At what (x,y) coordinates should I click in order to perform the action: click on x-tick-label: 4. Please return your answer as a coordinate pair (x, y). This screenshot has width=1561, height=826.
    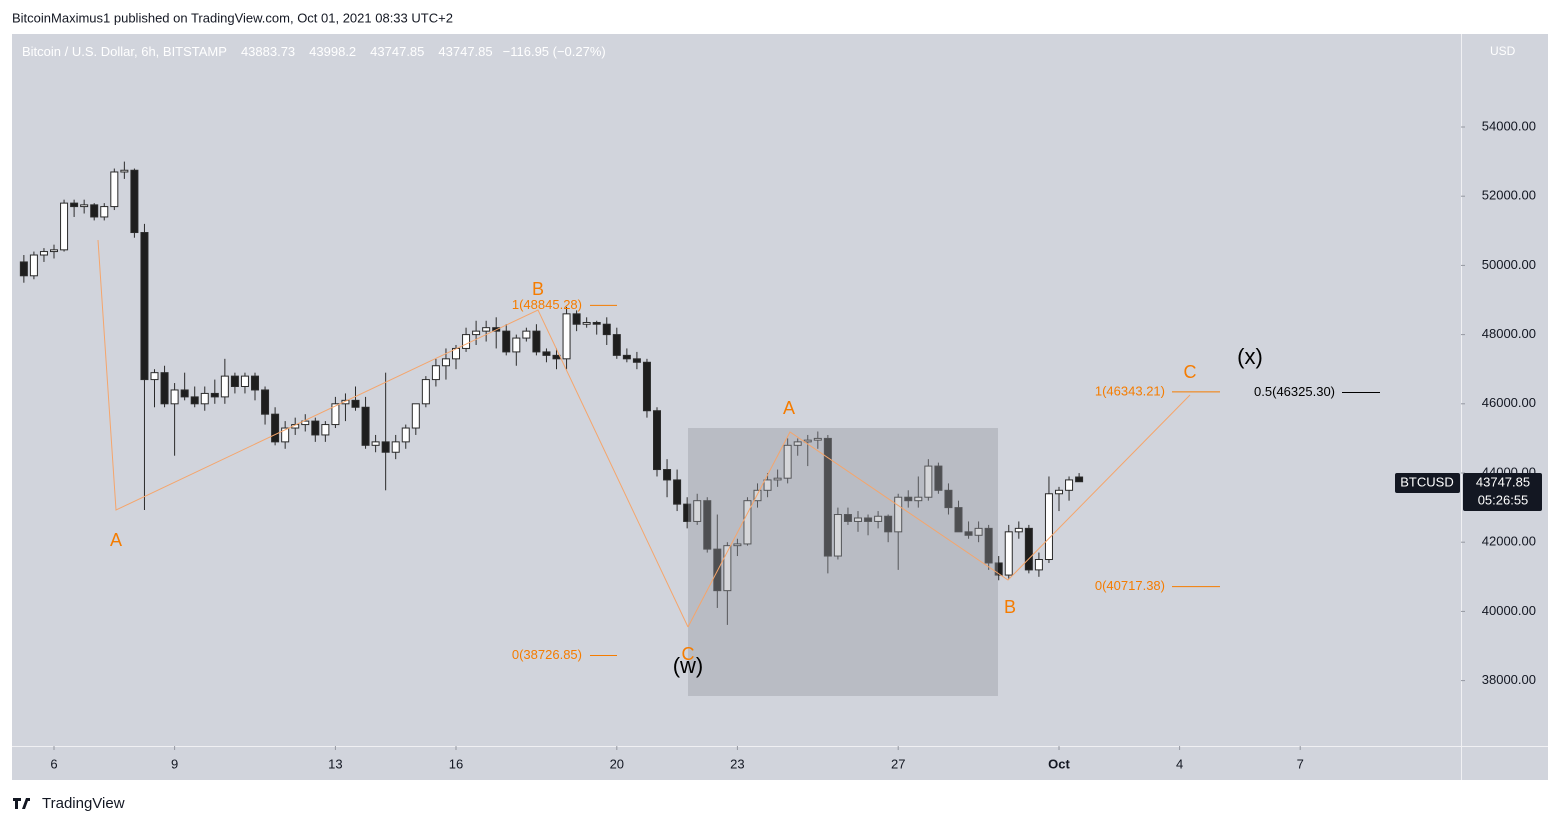
    Looking at the image, I should click on (1179, 763).